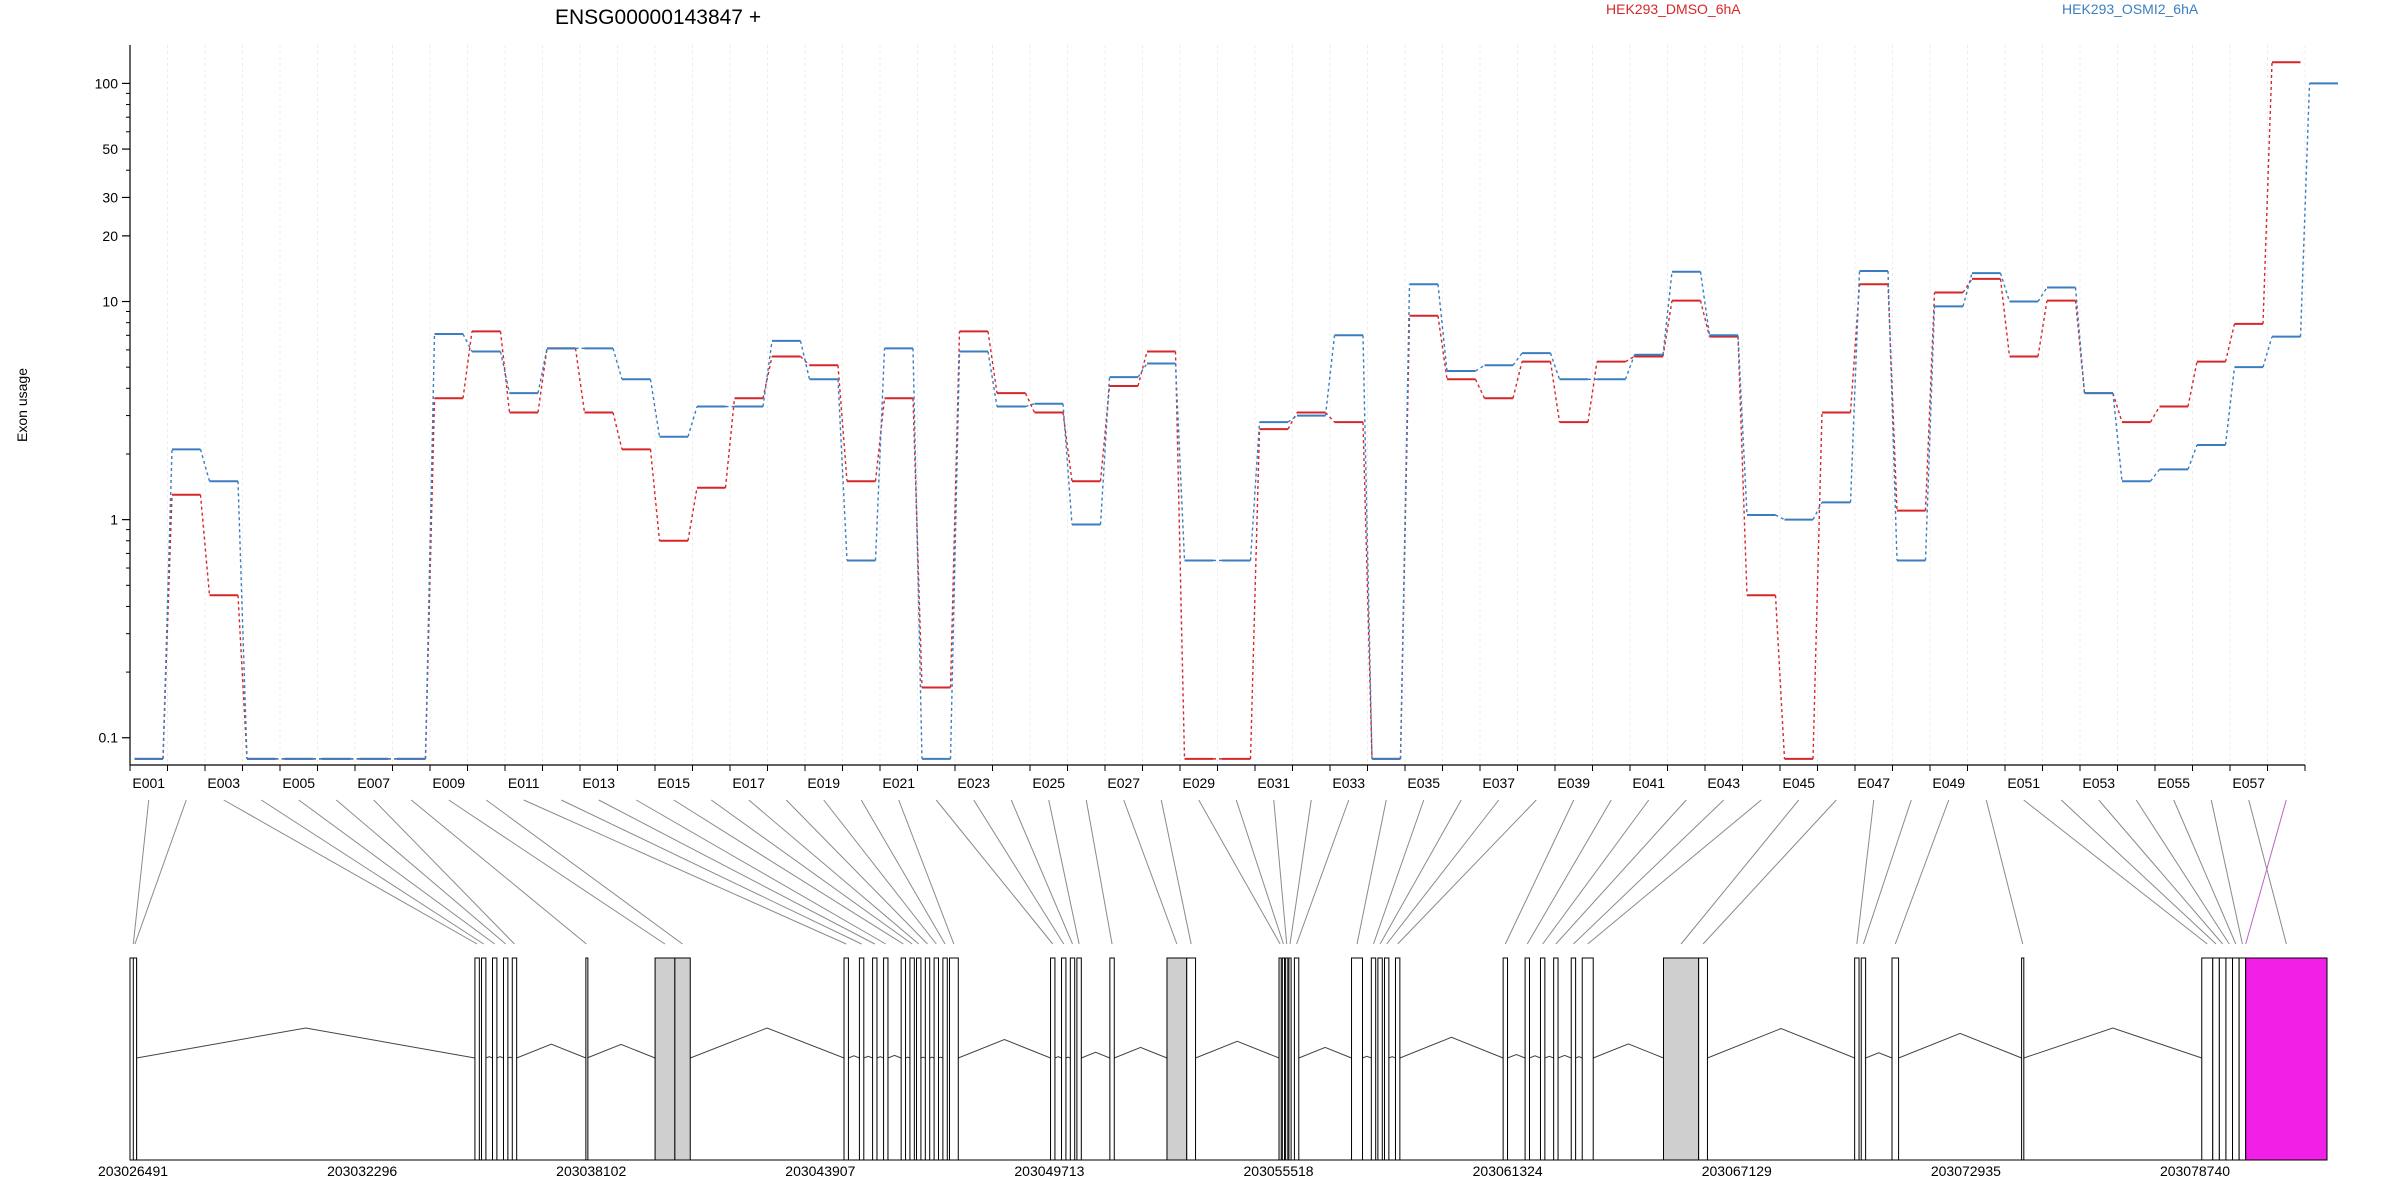 This screenshot has height=1200, width=2400. Describe the element at coordinates (1723, 783) in the screenshot. I see `exon-tick-label: E043` at that location.